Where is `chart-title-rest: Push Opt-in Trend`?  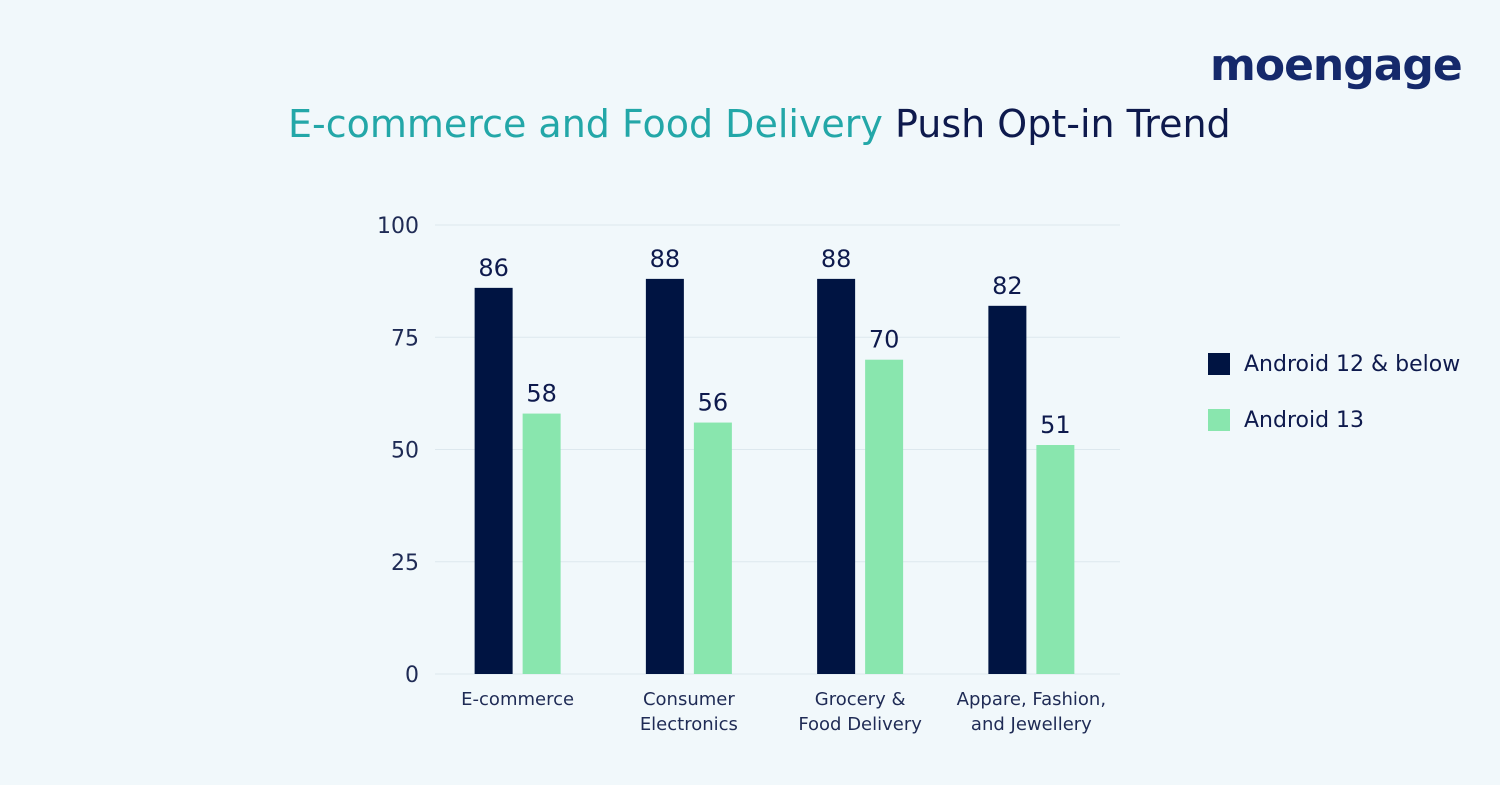
chart-title-rest: Push Opt-in Trend is located at coordinates (1063, 124).